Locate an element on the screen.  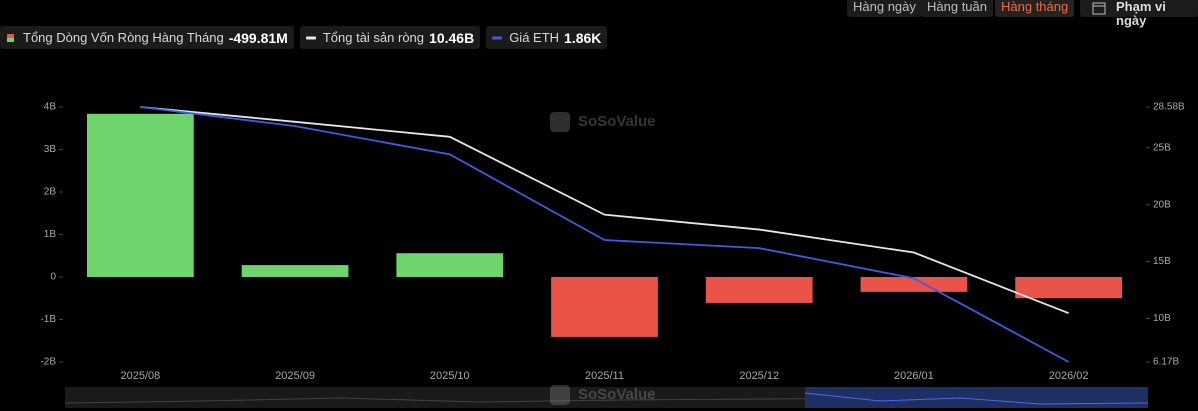
navigator-selection is located at coordinates (976, 397).